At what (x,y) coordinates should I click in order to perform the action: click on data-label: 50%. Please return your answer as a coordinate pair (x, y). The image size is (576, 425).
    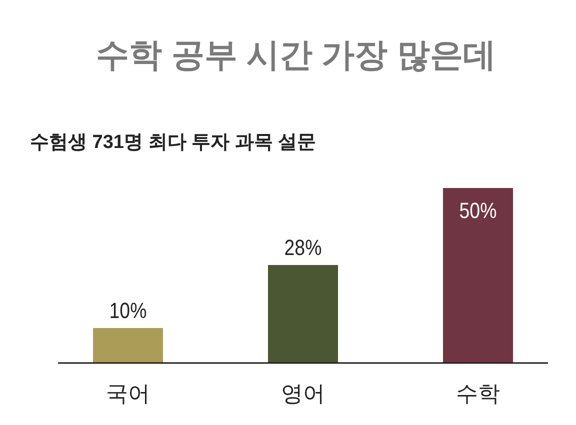
    Looking at the image, I should click on (478, 212).